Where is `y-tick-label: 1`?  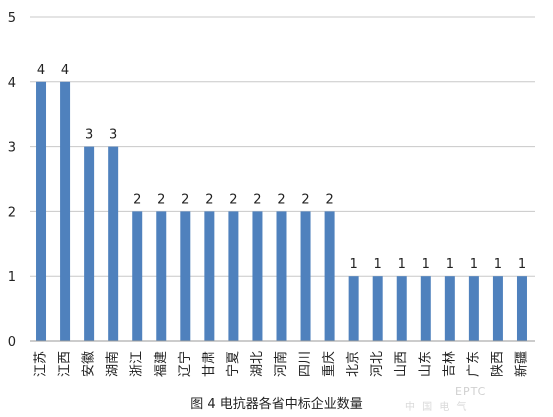
y-tick-label: 1 is located at coordinates (12, 277).